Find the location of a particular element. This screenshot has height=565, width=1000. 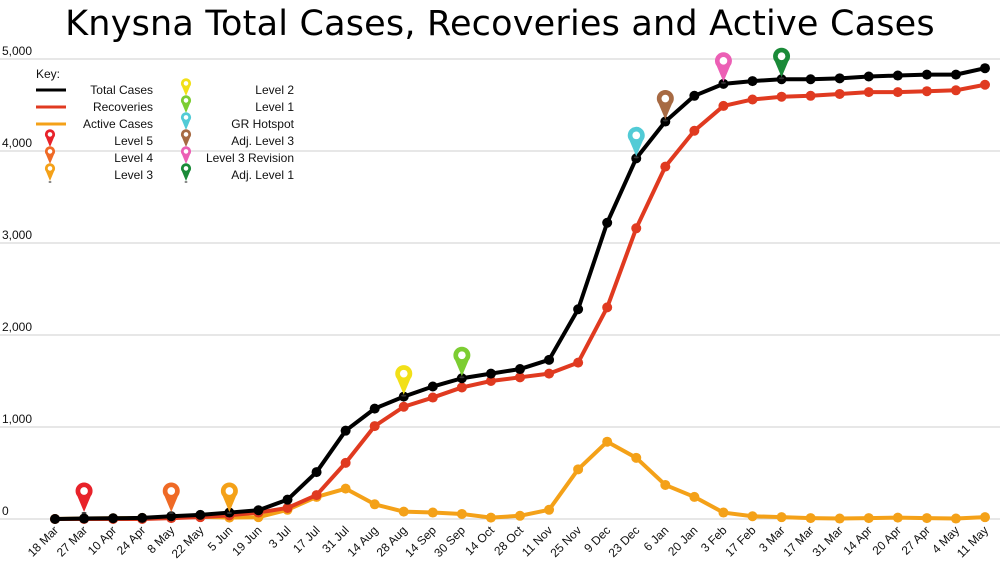

series-active-cases is located at coordinates (520, 480).